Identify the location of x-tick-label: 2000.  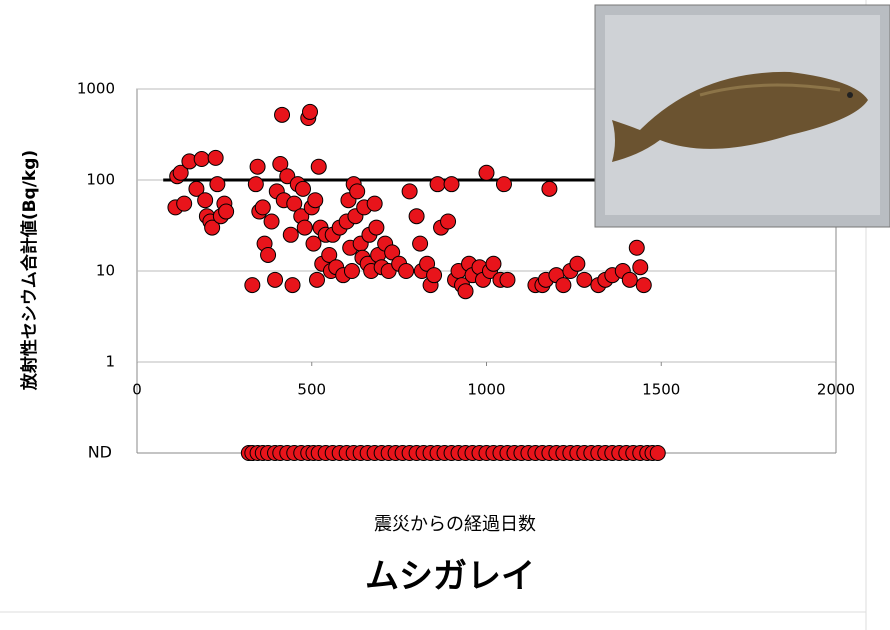
(836, 390).